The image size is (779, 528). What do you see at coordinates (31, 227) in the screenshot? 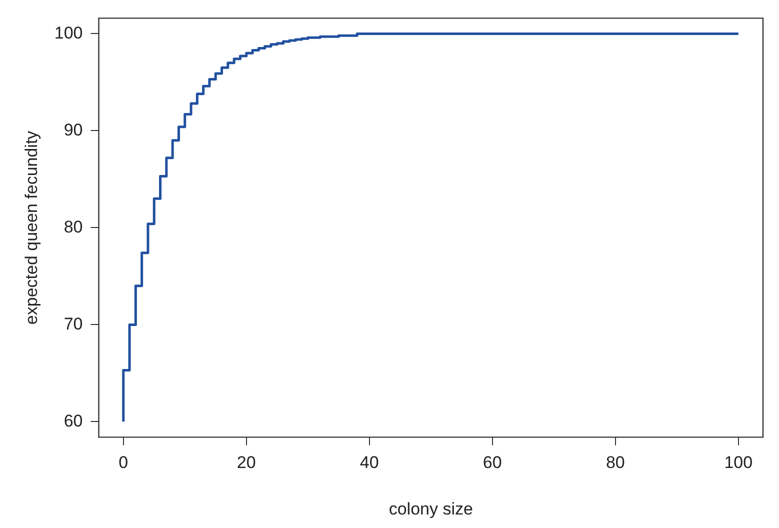
I see `y-axis-title: expected queen fecundity` at bounding box center [31, 227].